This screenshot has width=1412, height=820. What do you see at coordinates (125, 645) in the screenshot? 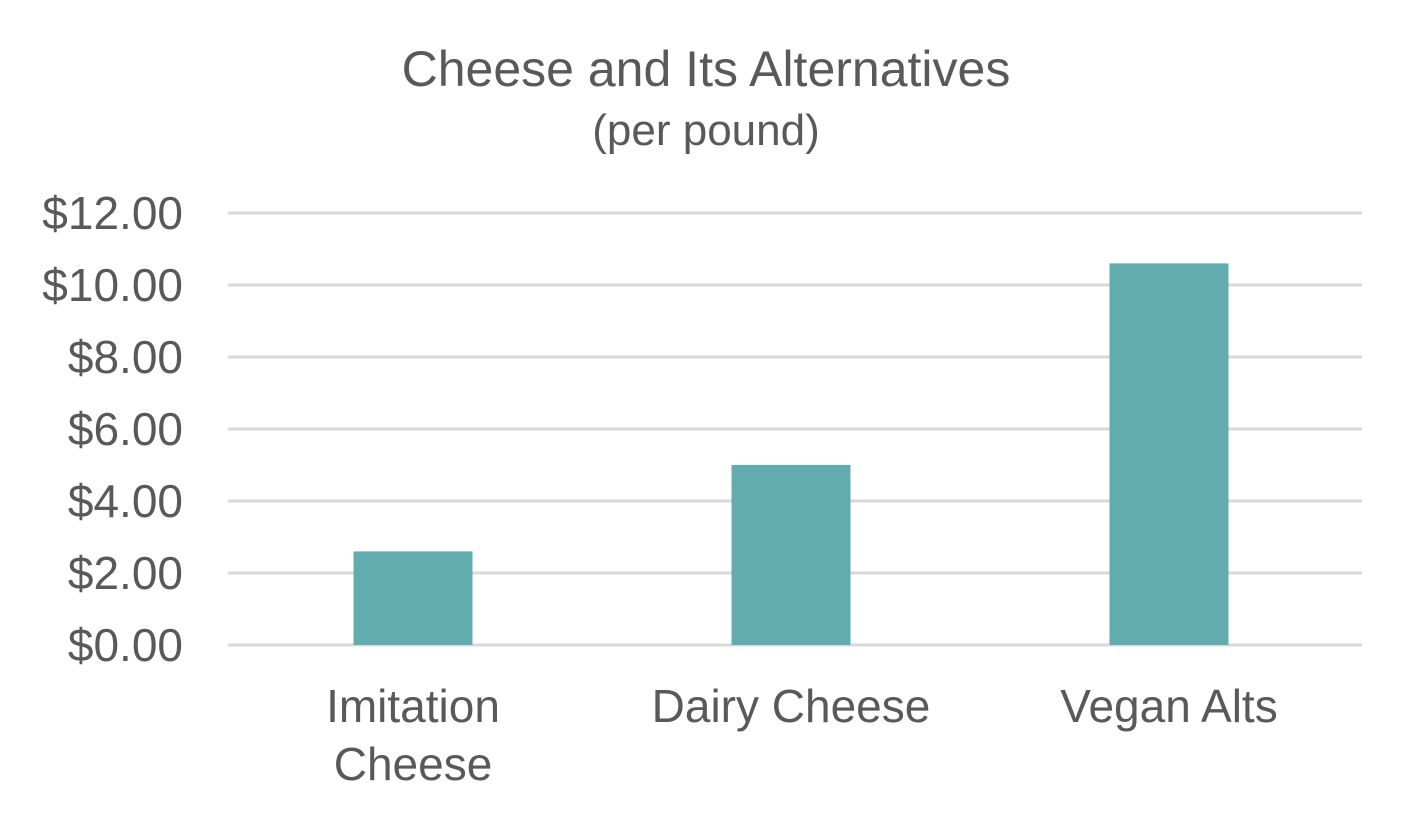
I see `y-tick-label: $0.00` at bounding box center [125, 645].